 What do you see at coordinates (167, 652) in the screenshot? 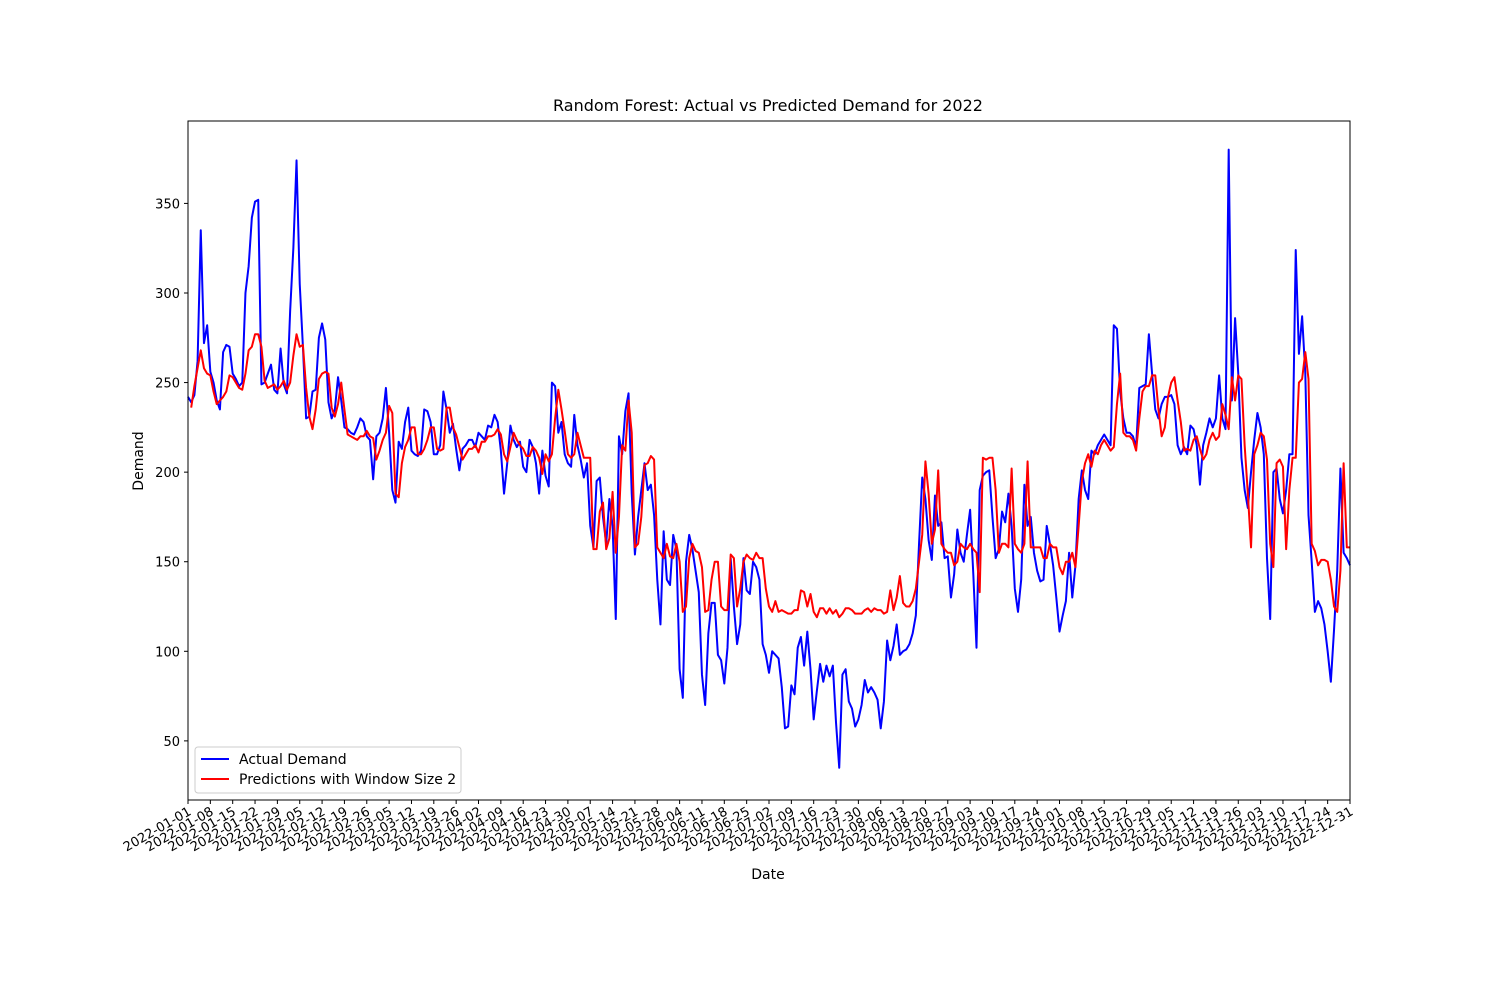
I see `y-tick-label: 100` at bounding box center [167, 652].